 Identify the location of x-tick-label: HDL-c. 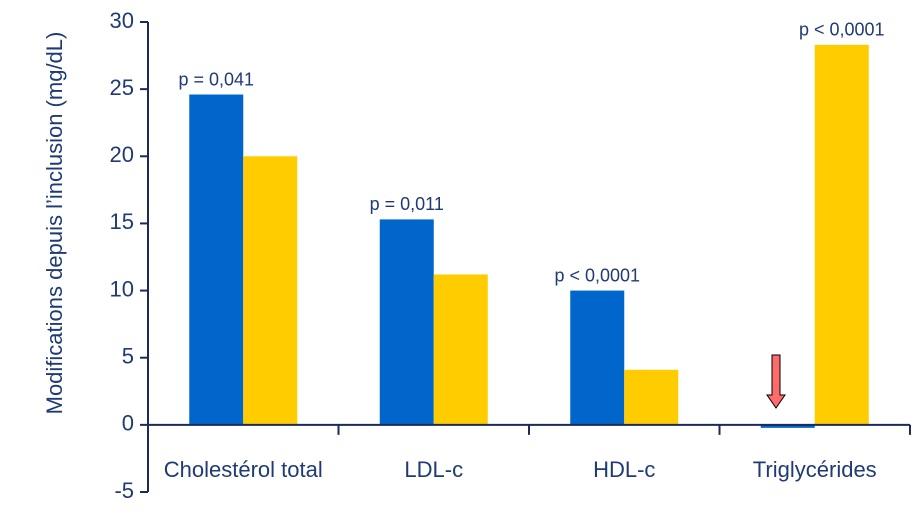
(624, 469).